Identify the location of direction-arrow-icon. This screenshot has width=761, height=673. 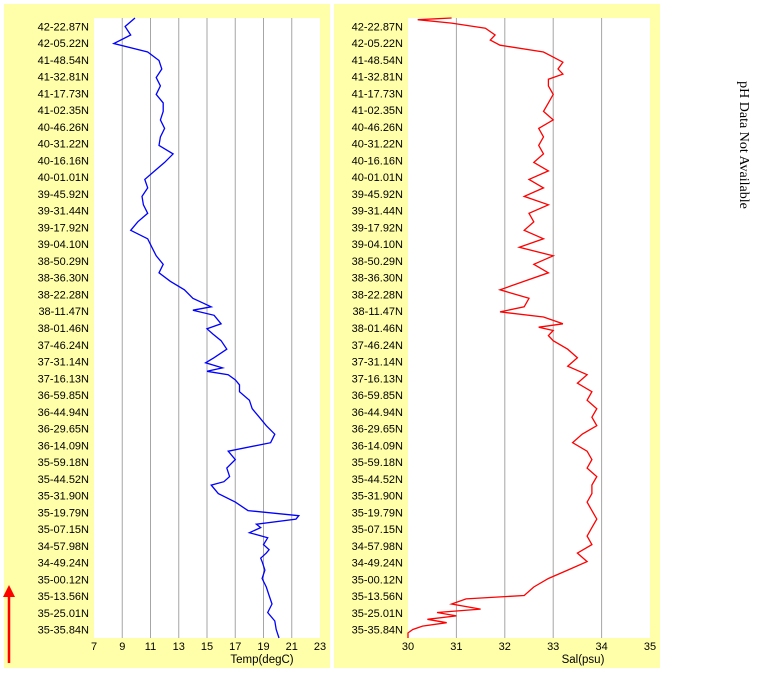
(9, 624).